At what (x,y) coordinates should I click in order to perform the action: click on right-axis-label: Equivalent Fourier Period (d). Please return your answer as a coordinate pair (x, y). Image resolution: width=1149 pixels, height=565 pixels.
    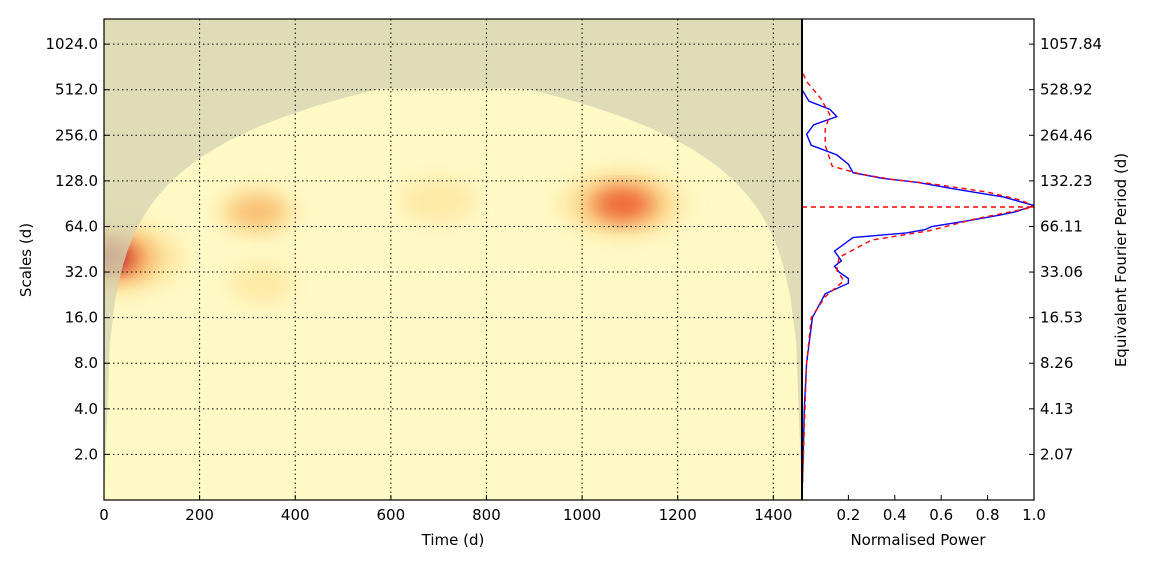
    Looking at the image, I should click on (1121, 260).